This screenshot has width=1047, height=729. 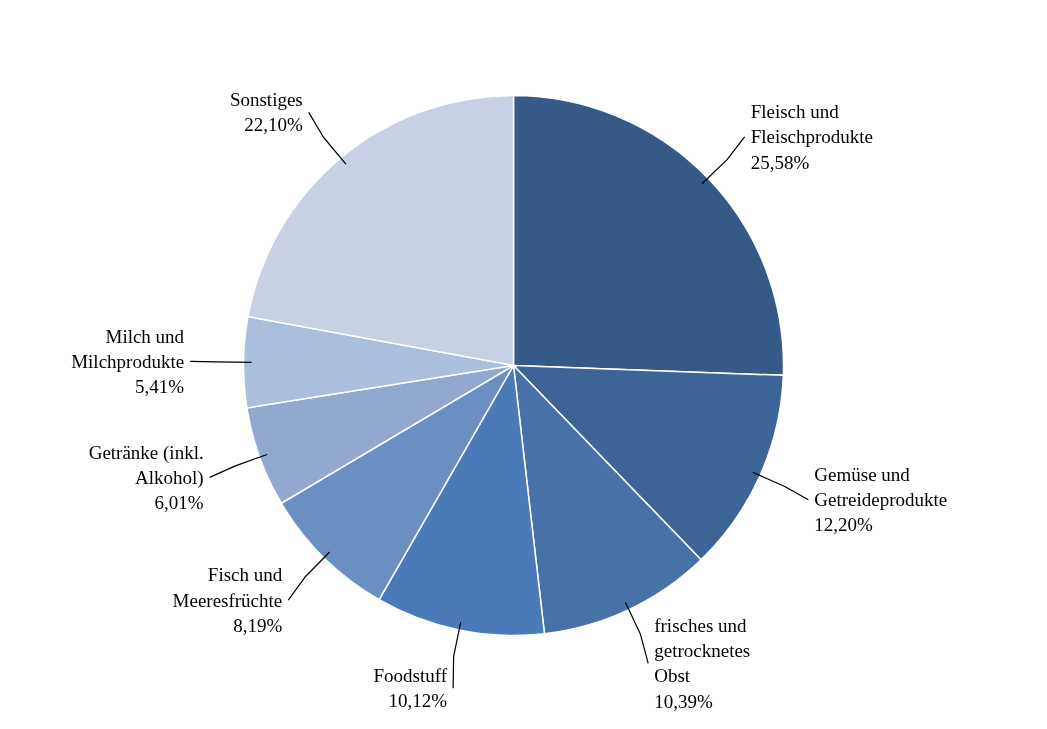 I want to click on data-label: 25,58%, so click(x=780, y=162).